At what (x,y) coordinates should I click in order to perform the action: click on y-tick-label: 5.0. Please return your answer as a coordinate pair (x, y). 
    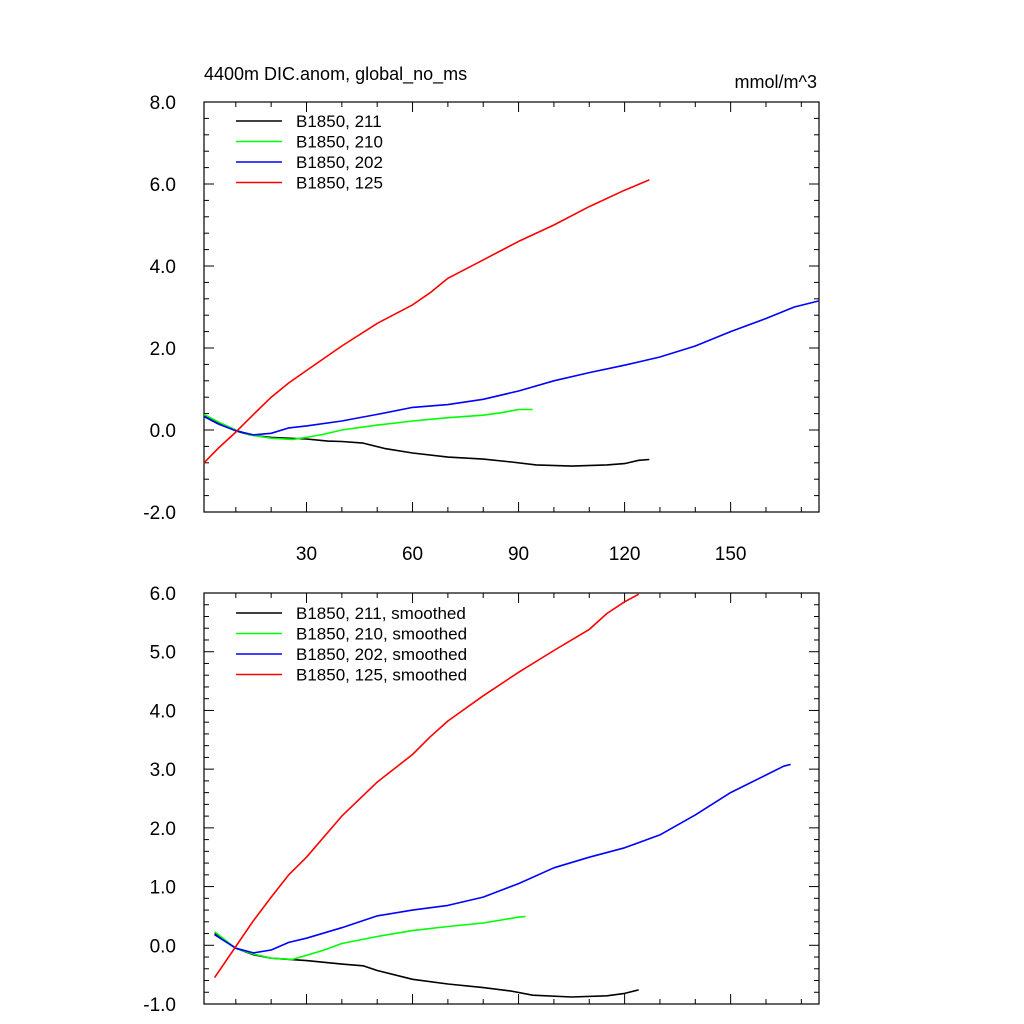
    Looking at the image, I should click on (163, 653).